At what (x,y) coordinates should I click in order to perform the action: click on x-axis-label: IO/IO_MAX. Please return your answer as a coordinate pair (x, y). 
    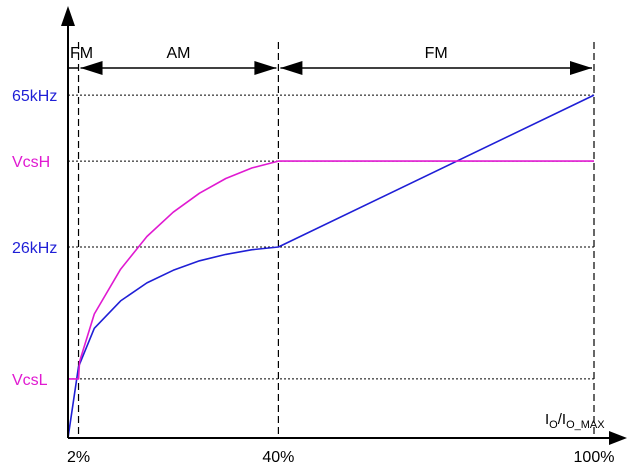
    Looking at the image, I should click on (575, 421).